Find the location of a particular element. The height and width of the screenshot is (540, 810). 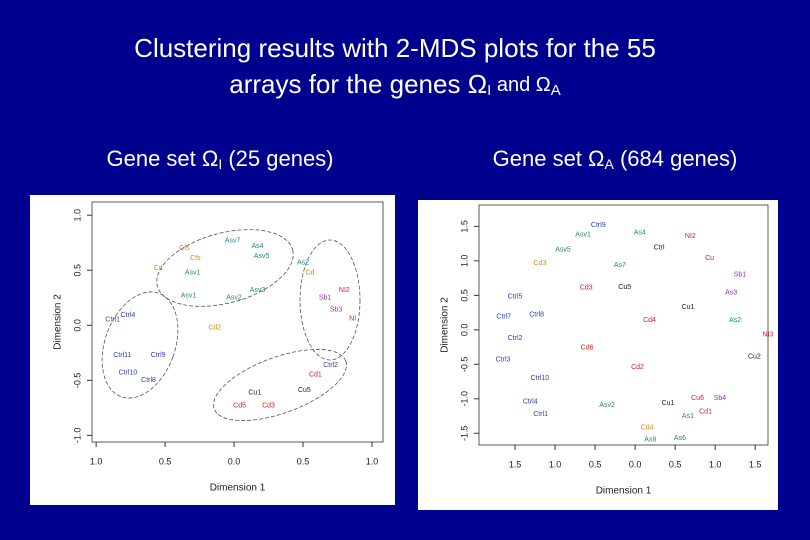

heading-text: (684 genes) is located at coordinates (676, 158).